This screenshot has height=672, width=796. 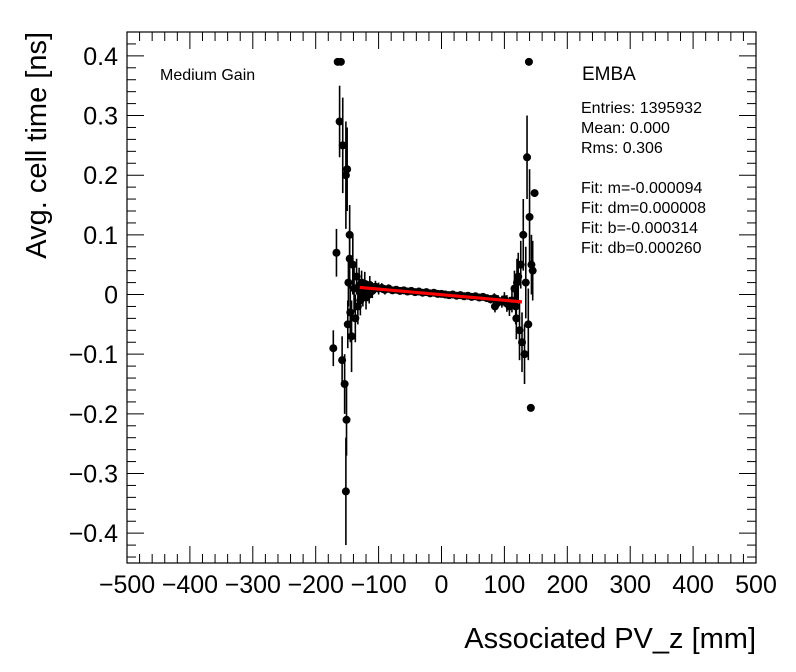 What do you see at coordinates (253, 585) in the screenshot?
I see `x-tick-label: −300` at bounding box center [253, 585].